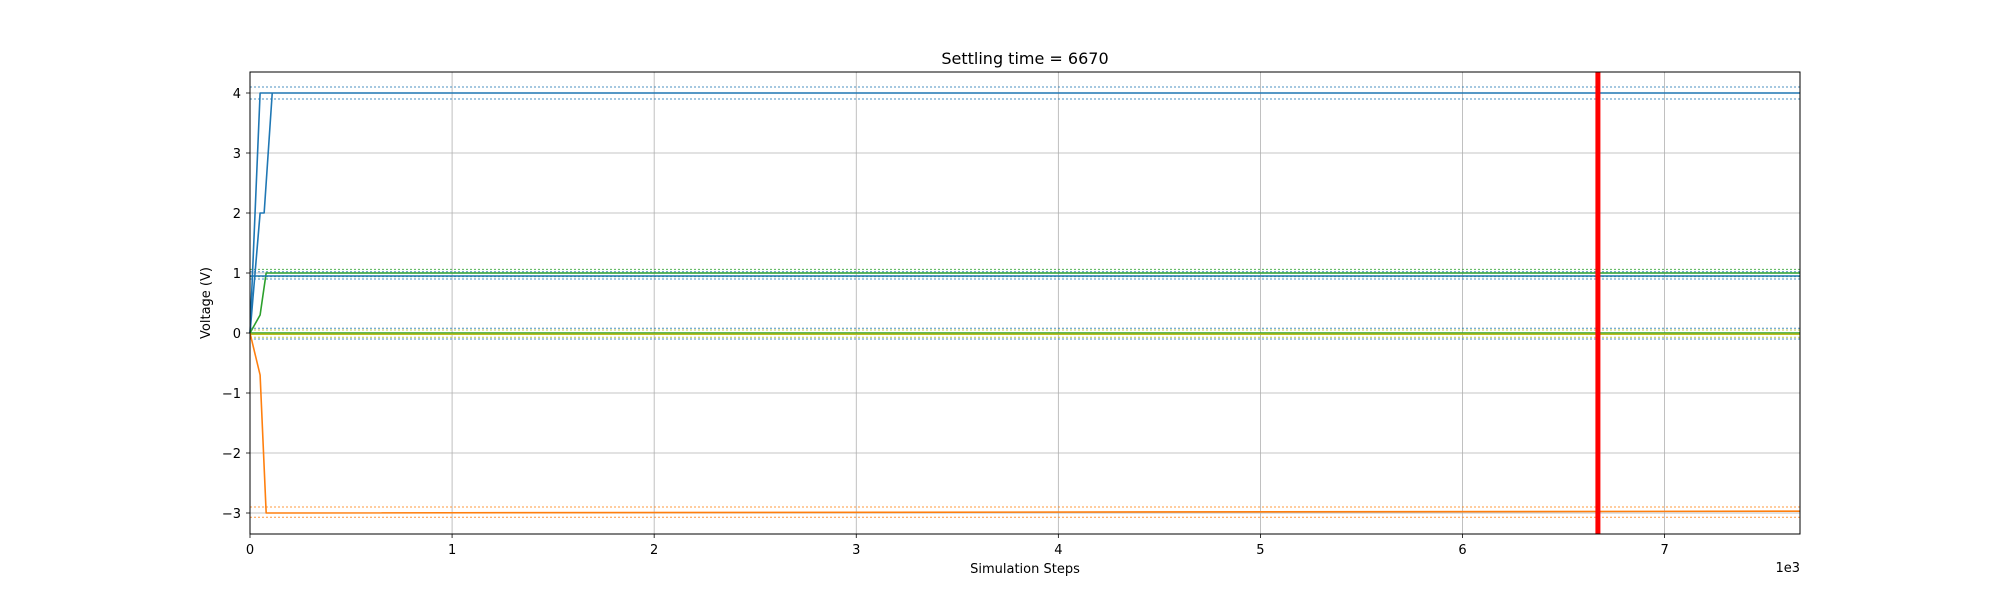 This screenshot has height=600, width=2000. Describe the element at coordinates (237, 154) in the screenshot. I see `y-tick-label: 3` at that location.